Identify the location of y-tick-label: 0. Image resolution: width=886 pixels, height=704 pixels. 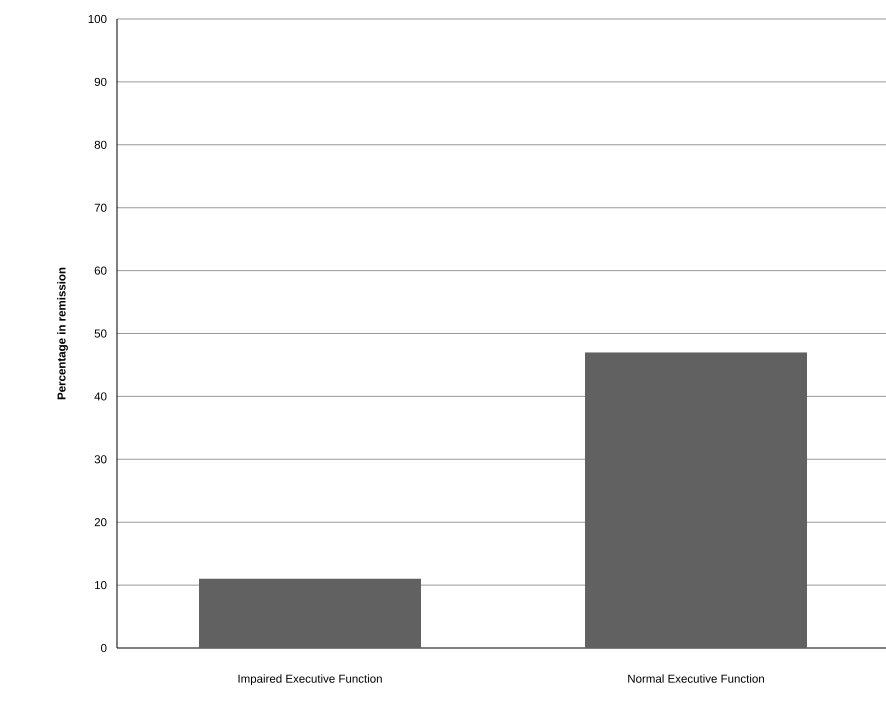
(104, 648).